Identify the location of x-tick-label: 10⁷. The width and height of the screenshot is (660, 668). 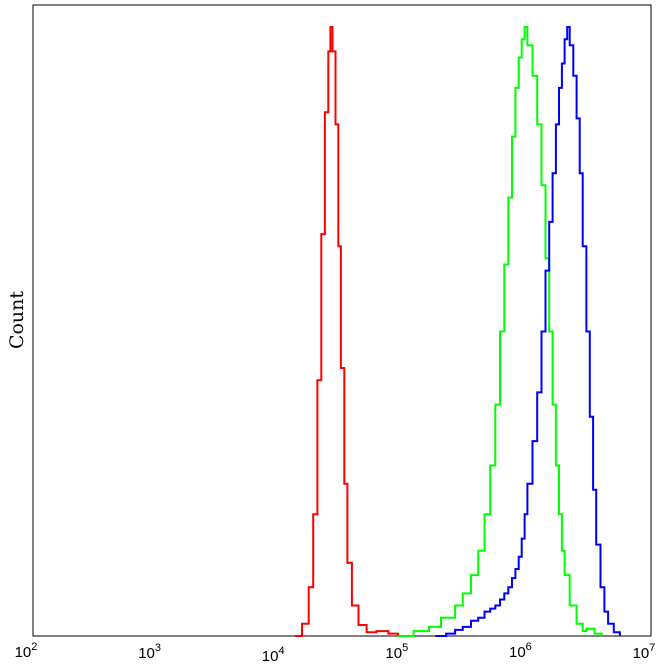
(644, 652).